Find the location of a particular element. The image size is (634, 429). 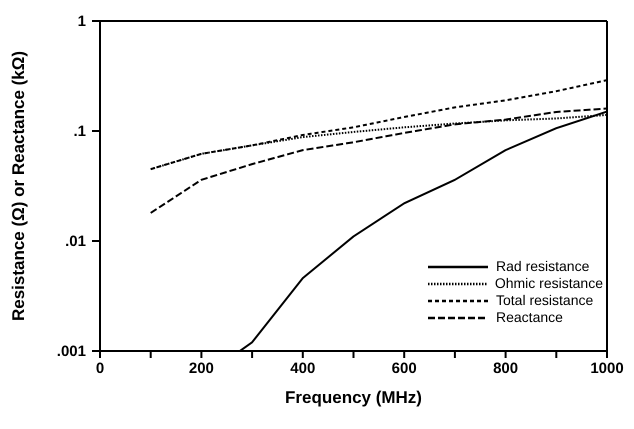

x-tick-label: 1000 is located at coordinates (607, 368).